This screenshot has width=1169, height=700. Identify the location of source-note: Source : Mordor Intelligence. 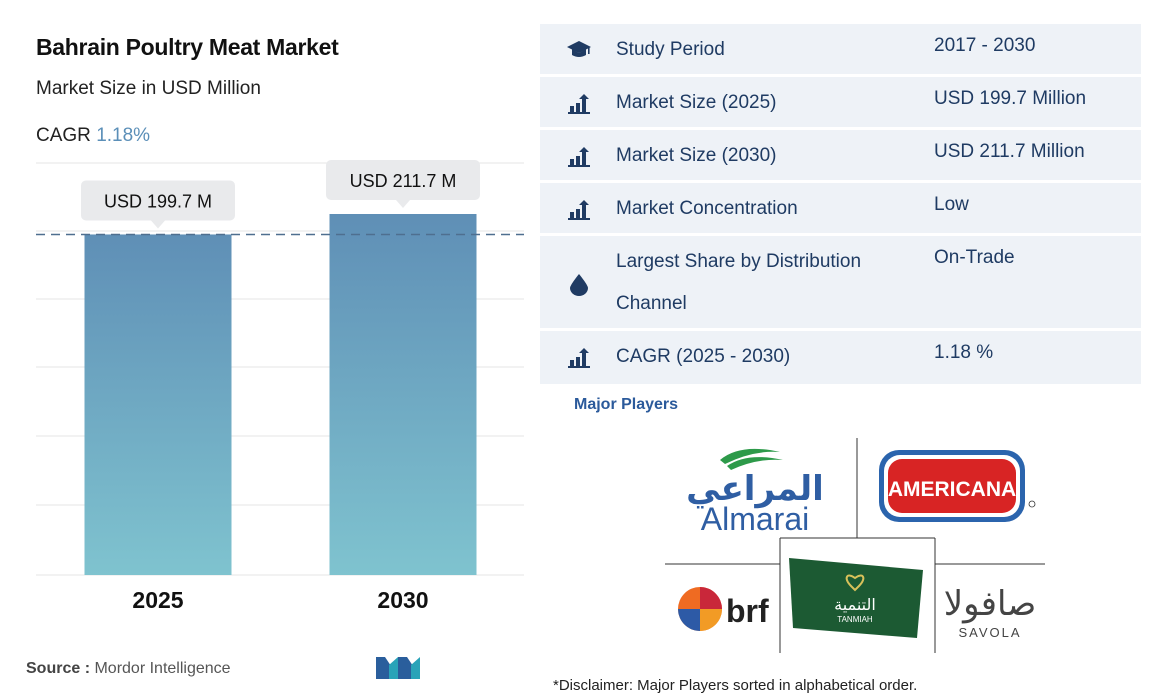
(128, 669).